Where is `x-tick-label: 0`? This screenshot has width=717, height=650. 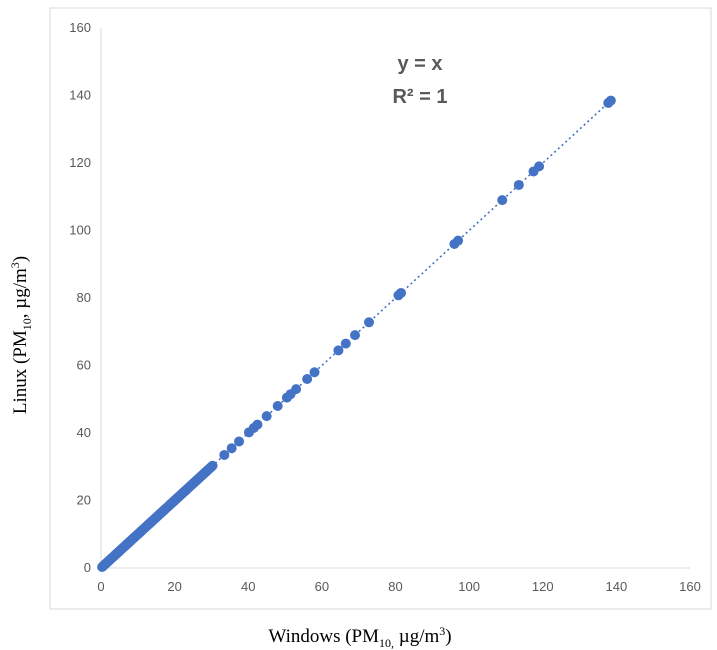 x-tick-label: 0 is located at coordinates (100, 586).